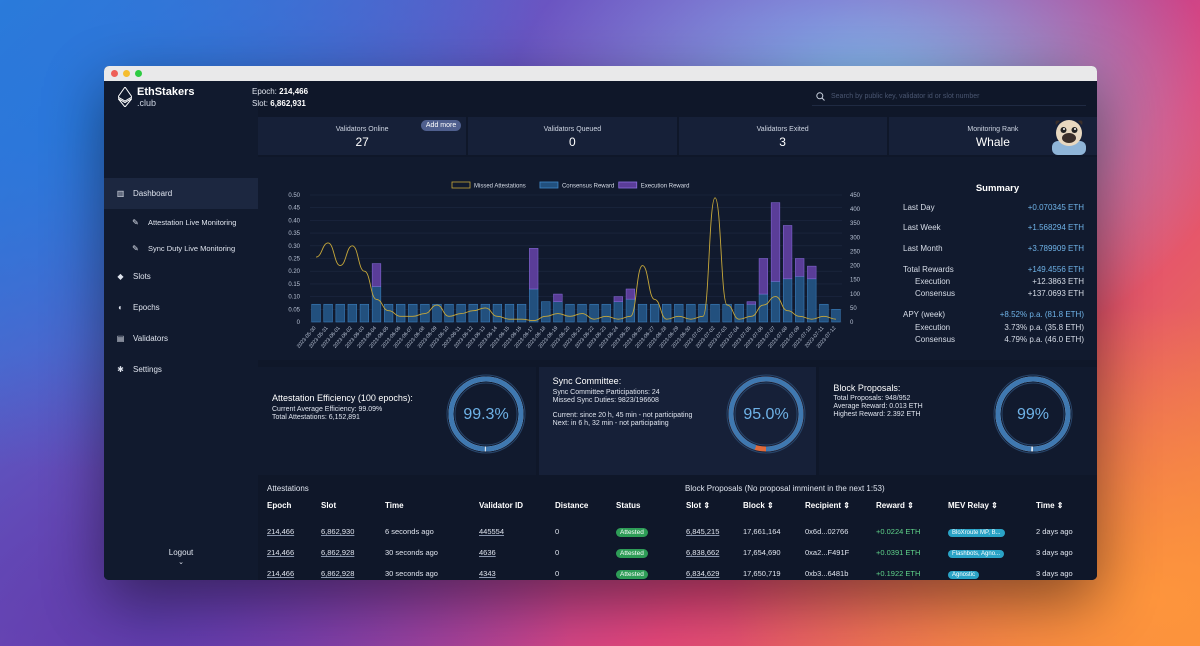  What do you see at coordinates (587, 381) in the screenshot?
I see `panel-title: Sync Committee:` at bounding box center [587, 381].